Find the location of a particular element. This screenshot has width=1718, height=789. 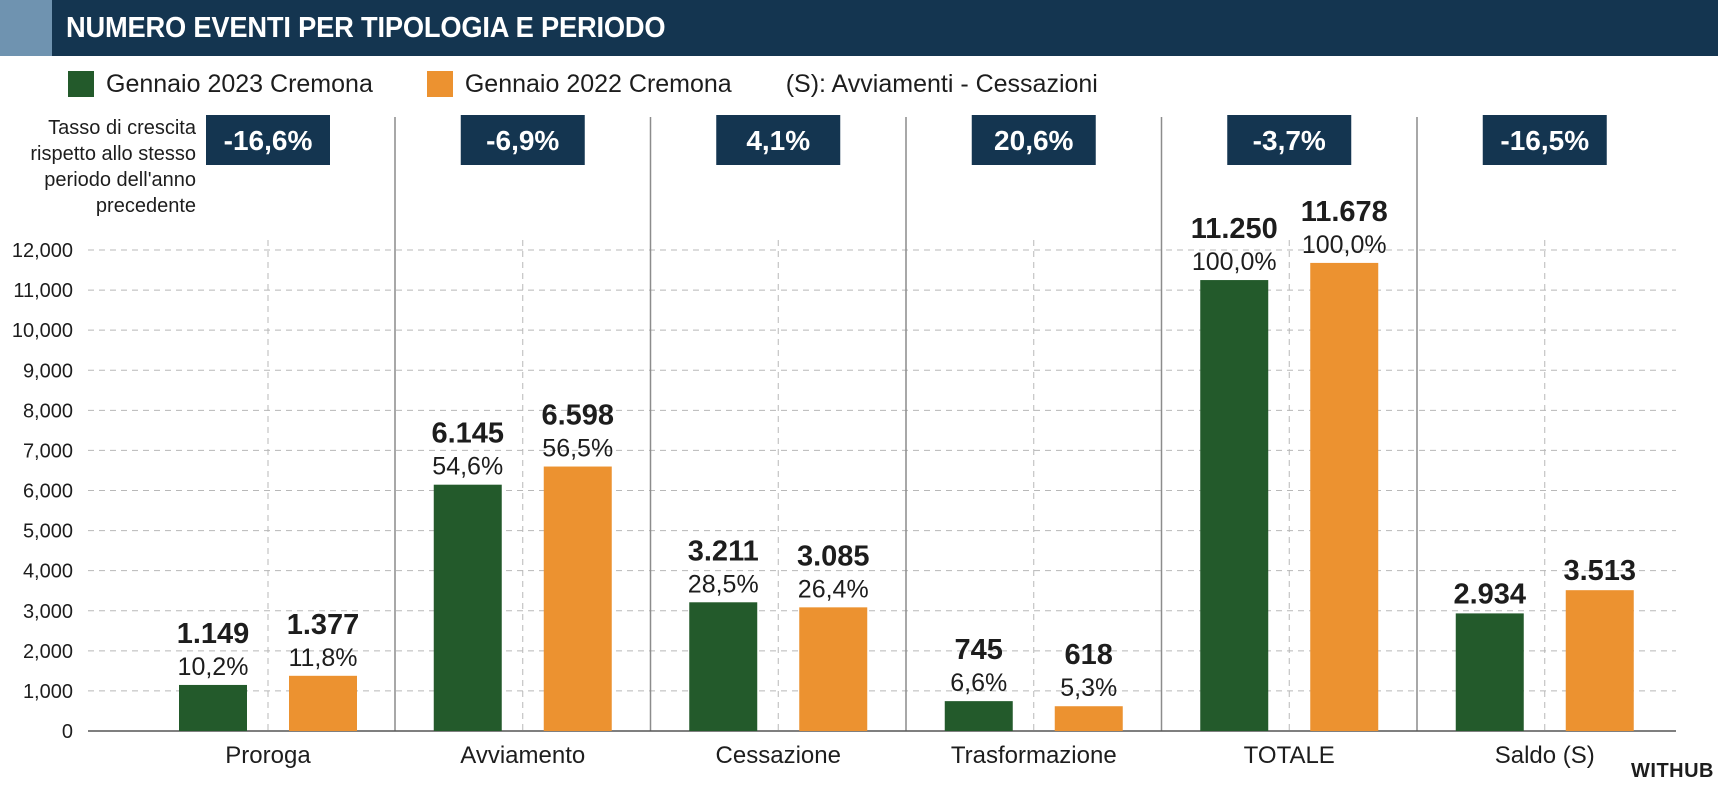

x-category-label: Cessazione is located at coordinates (778, 755).